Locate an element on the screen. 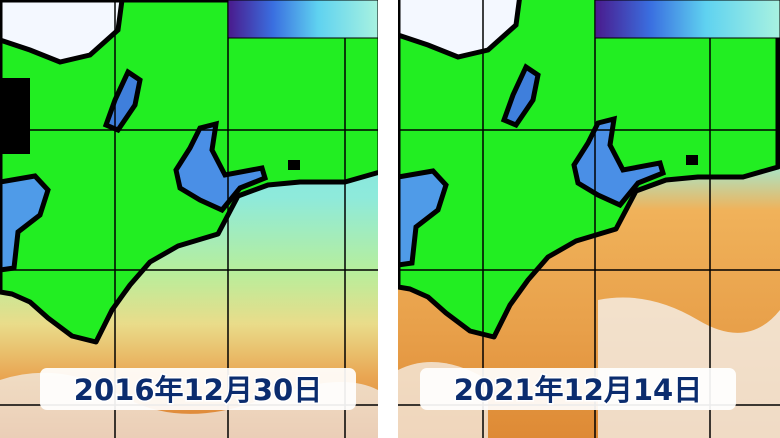 This screenshot has height=438, width=780. date-label: 2021年12月14日 is located at coordinates (578, 390).